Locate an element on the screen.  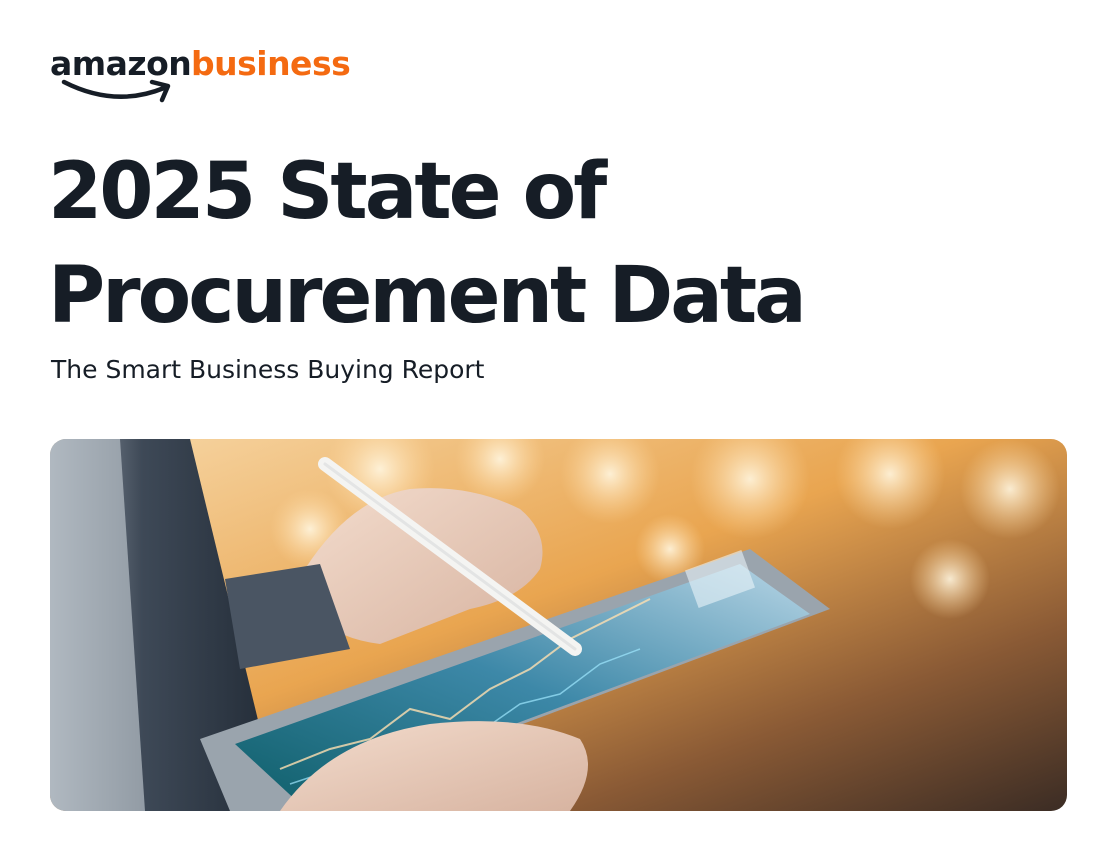
report-title-line-1: 2025 State of is located at coordinates (327, 192).